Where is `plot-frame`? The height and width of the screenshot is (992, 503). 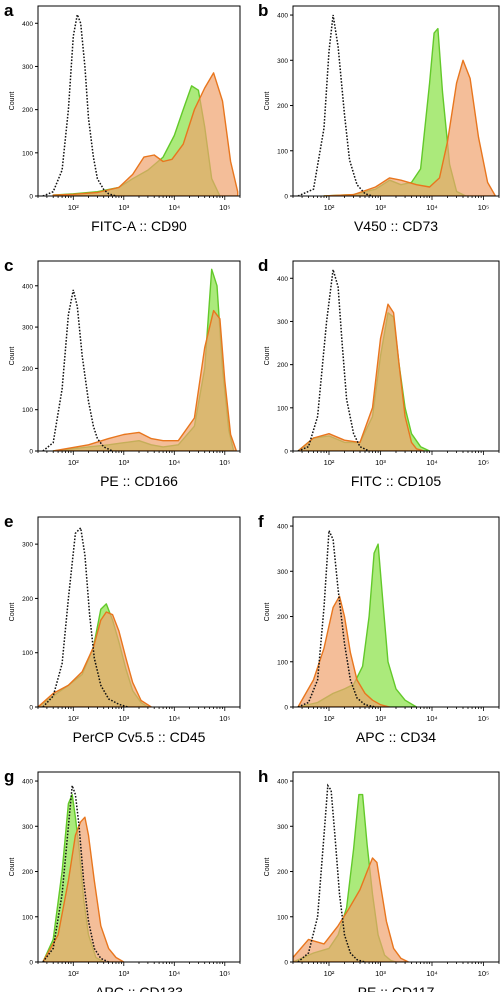
plot-frame is located at coordinates (139, 612).